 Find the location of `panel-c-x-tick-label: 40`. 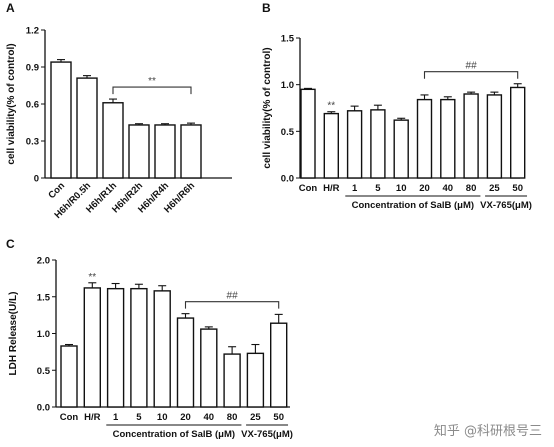

panel-c-x-tick-label: 40 is located at coordinates (209, 417).